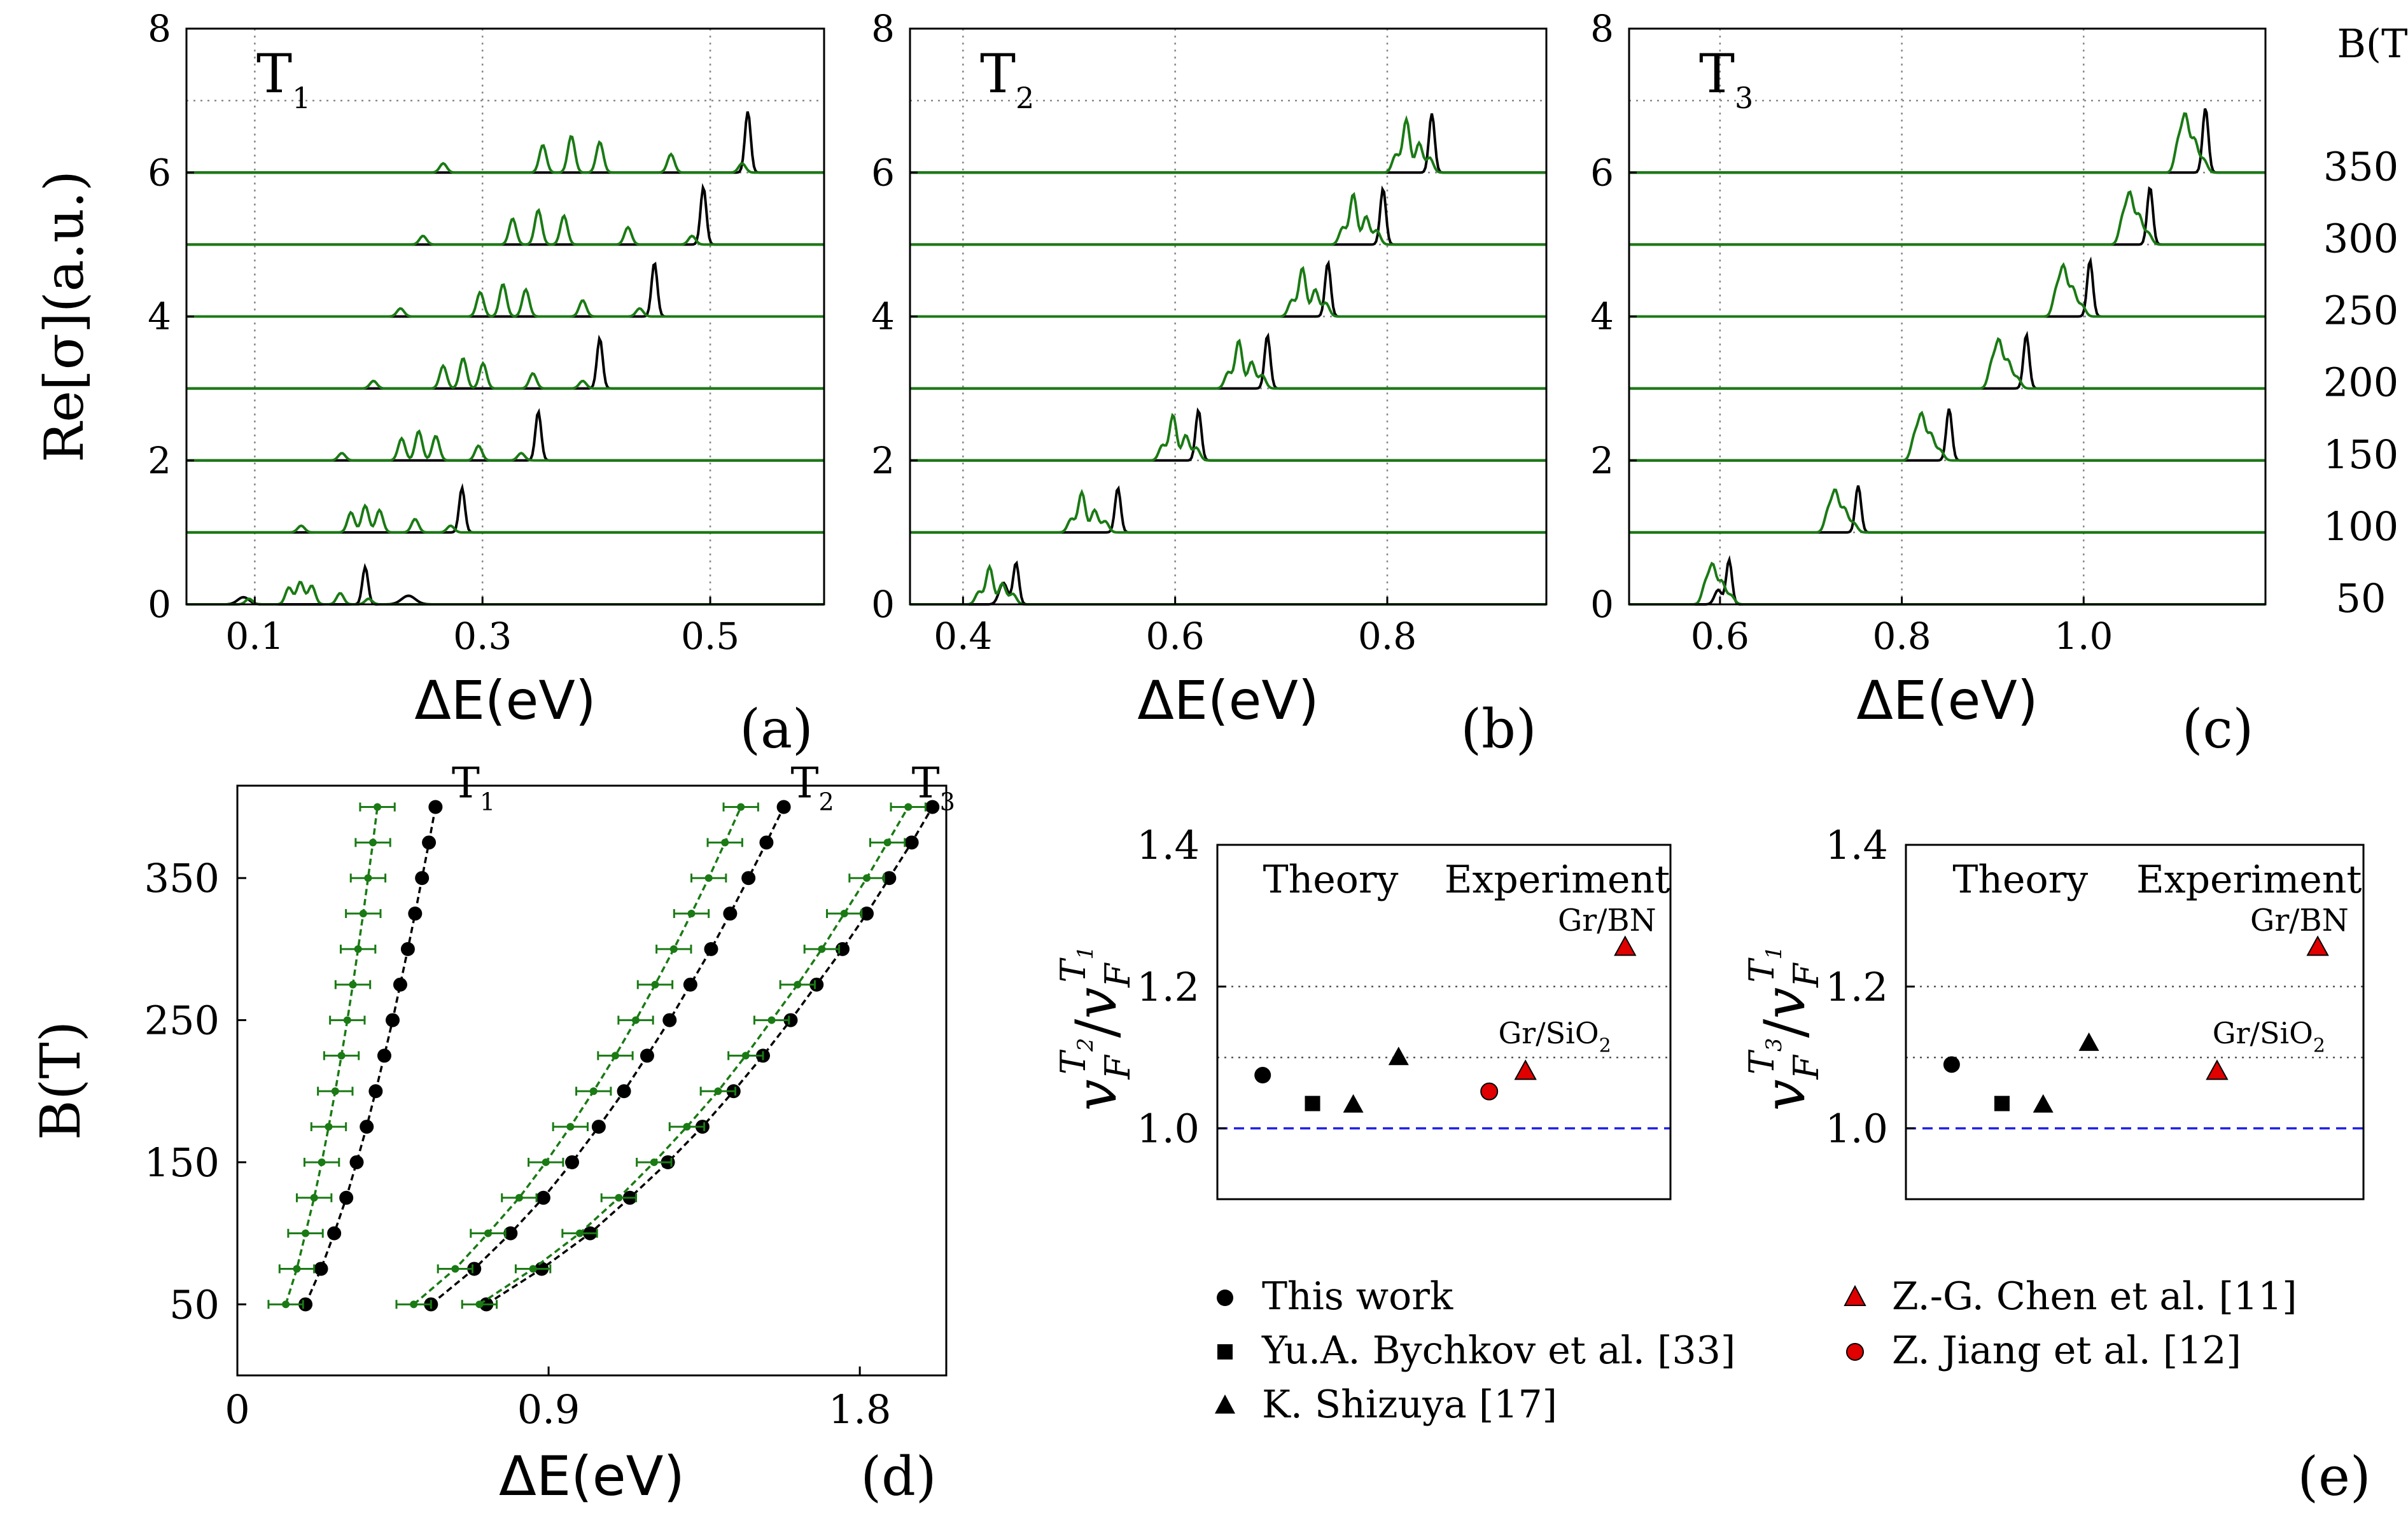 This screenshot has height=1516, width=2408. What do you see at coordinates (2360, 455) in the screenshot?
I see `field-label: 150` at bounding box center [2360, 455].